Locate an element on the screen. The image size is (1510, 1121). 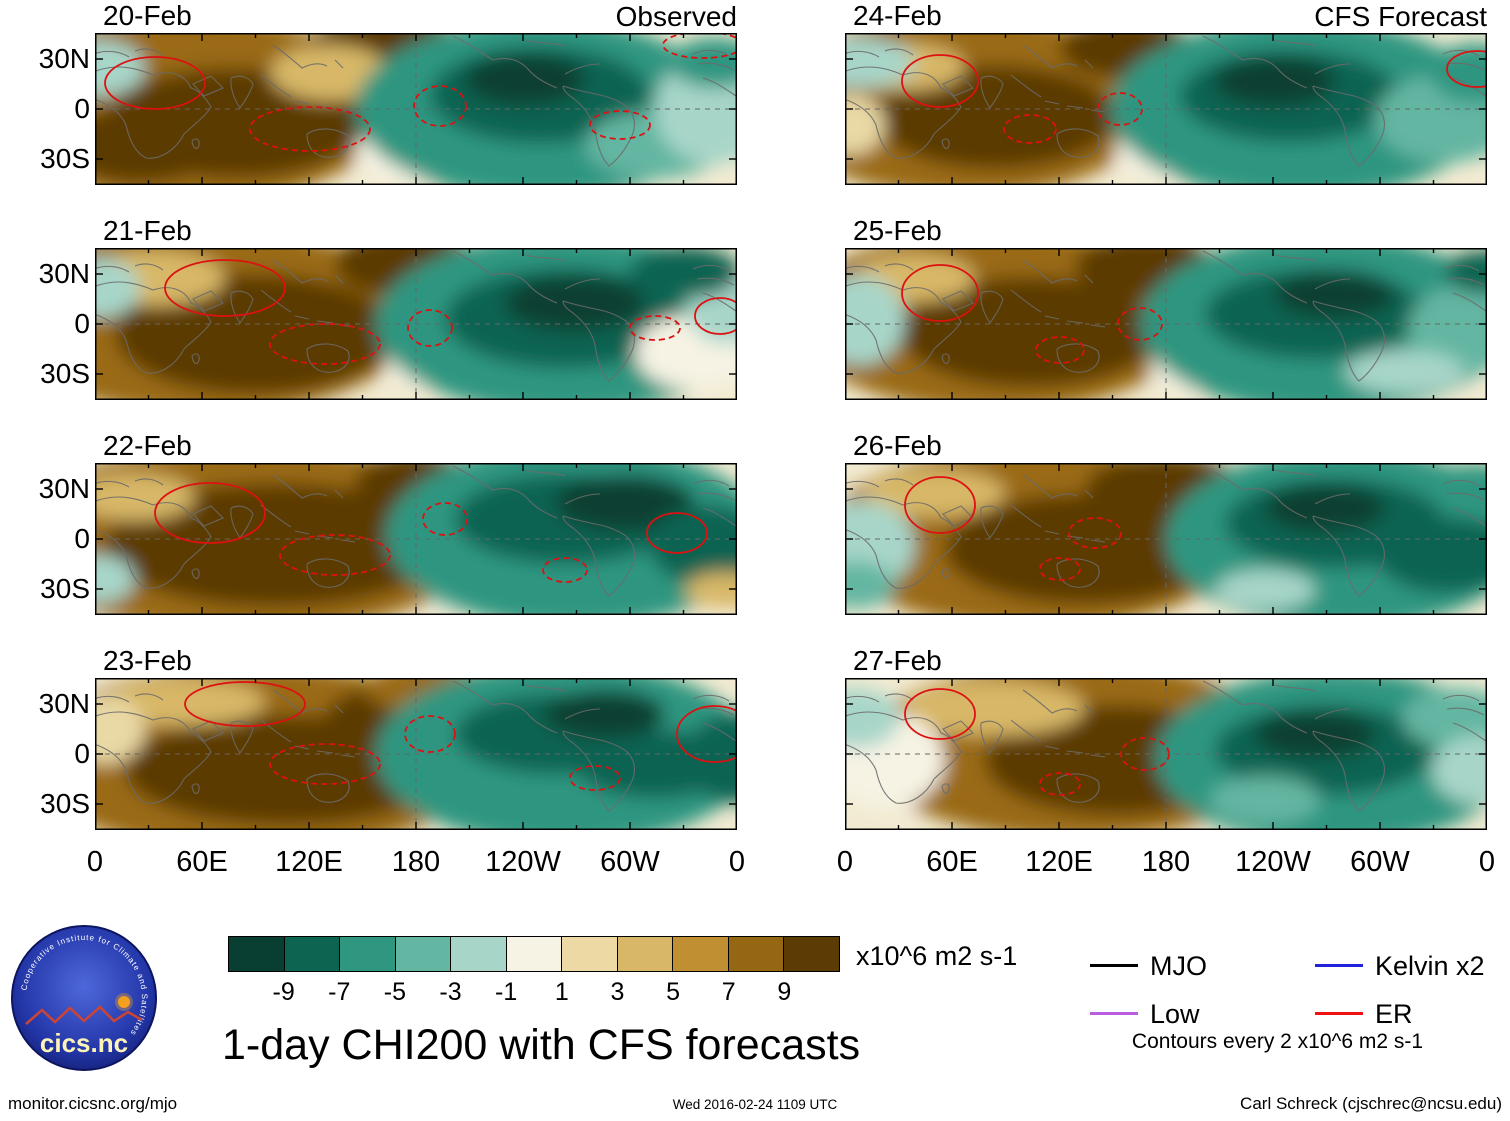
panel-date-label: 21-Feb is located at coordinates (147, 230).